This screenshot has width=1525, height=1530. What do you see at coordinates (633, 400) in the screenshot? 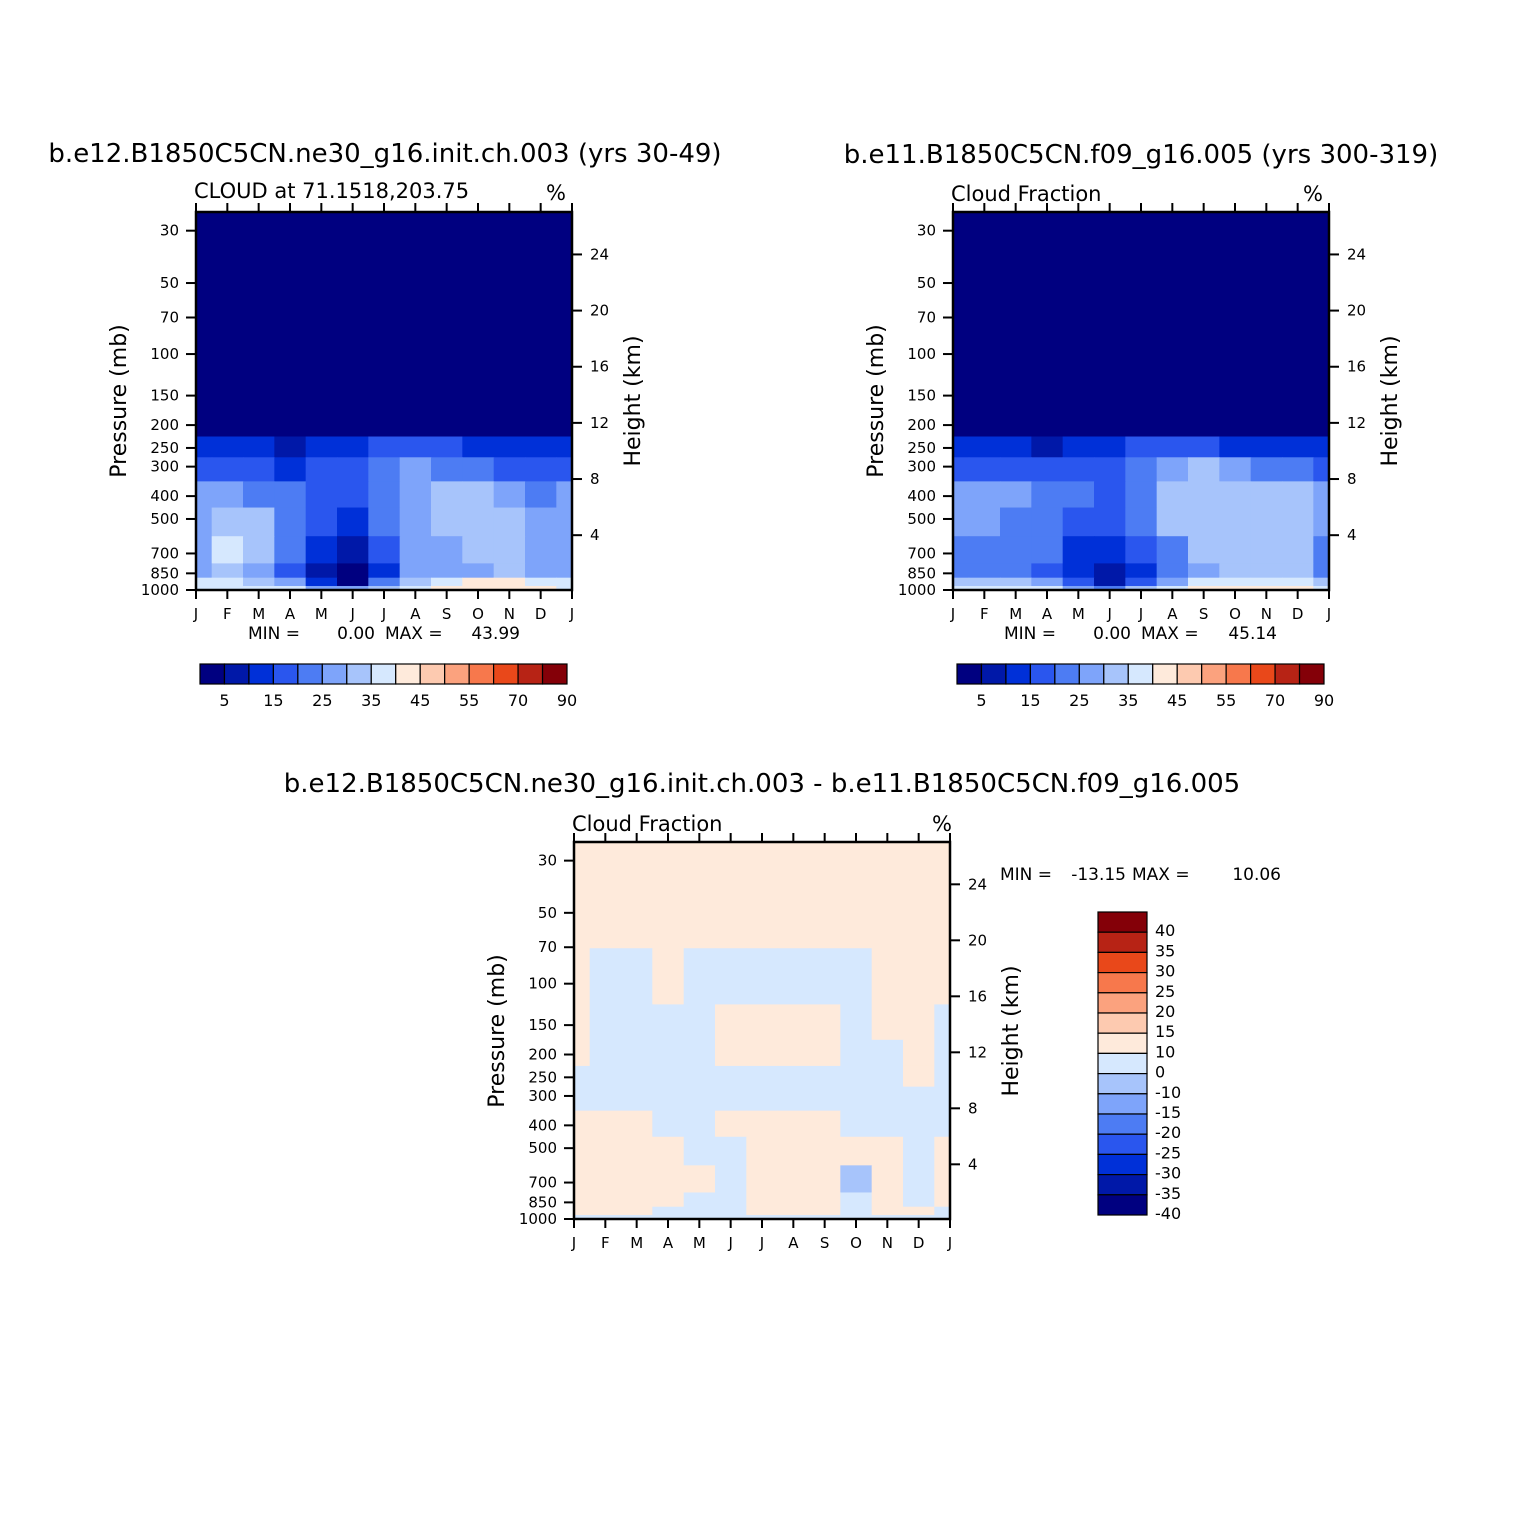
I see `y-axis-right-label: Height (km)` at bounding box center [633, 400].